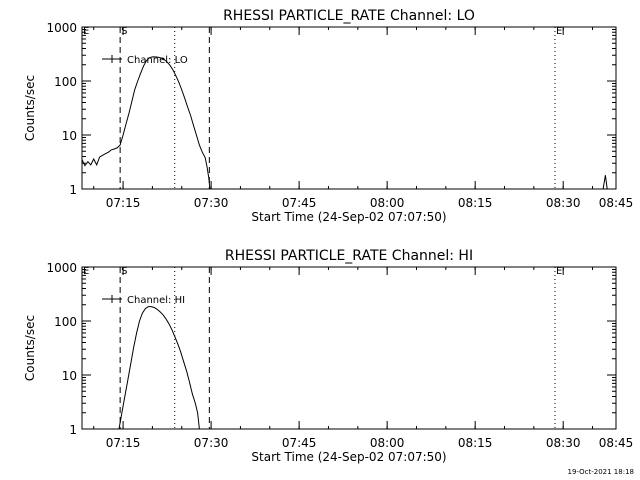 This screenshot has width=640, height=480. I want to click on panel-1-ytick-label: 100, so click(65, 82).